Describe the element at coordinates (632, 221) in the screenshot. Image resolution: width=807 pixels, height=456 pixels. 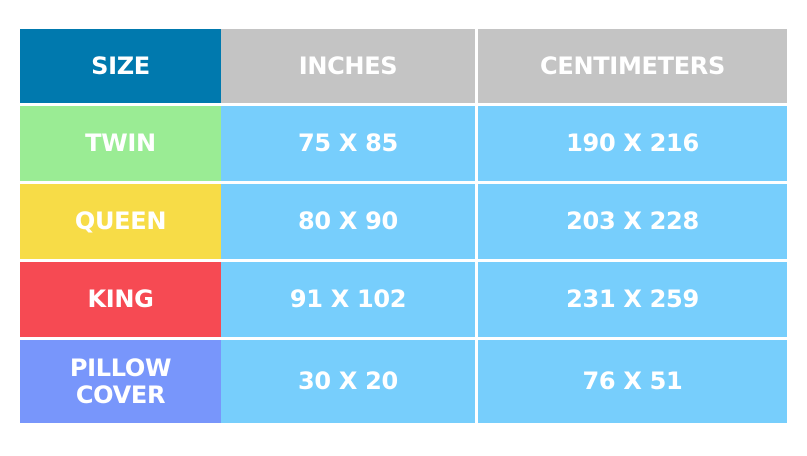
I see `cm-cell-queen: 203 X 228` at that location.